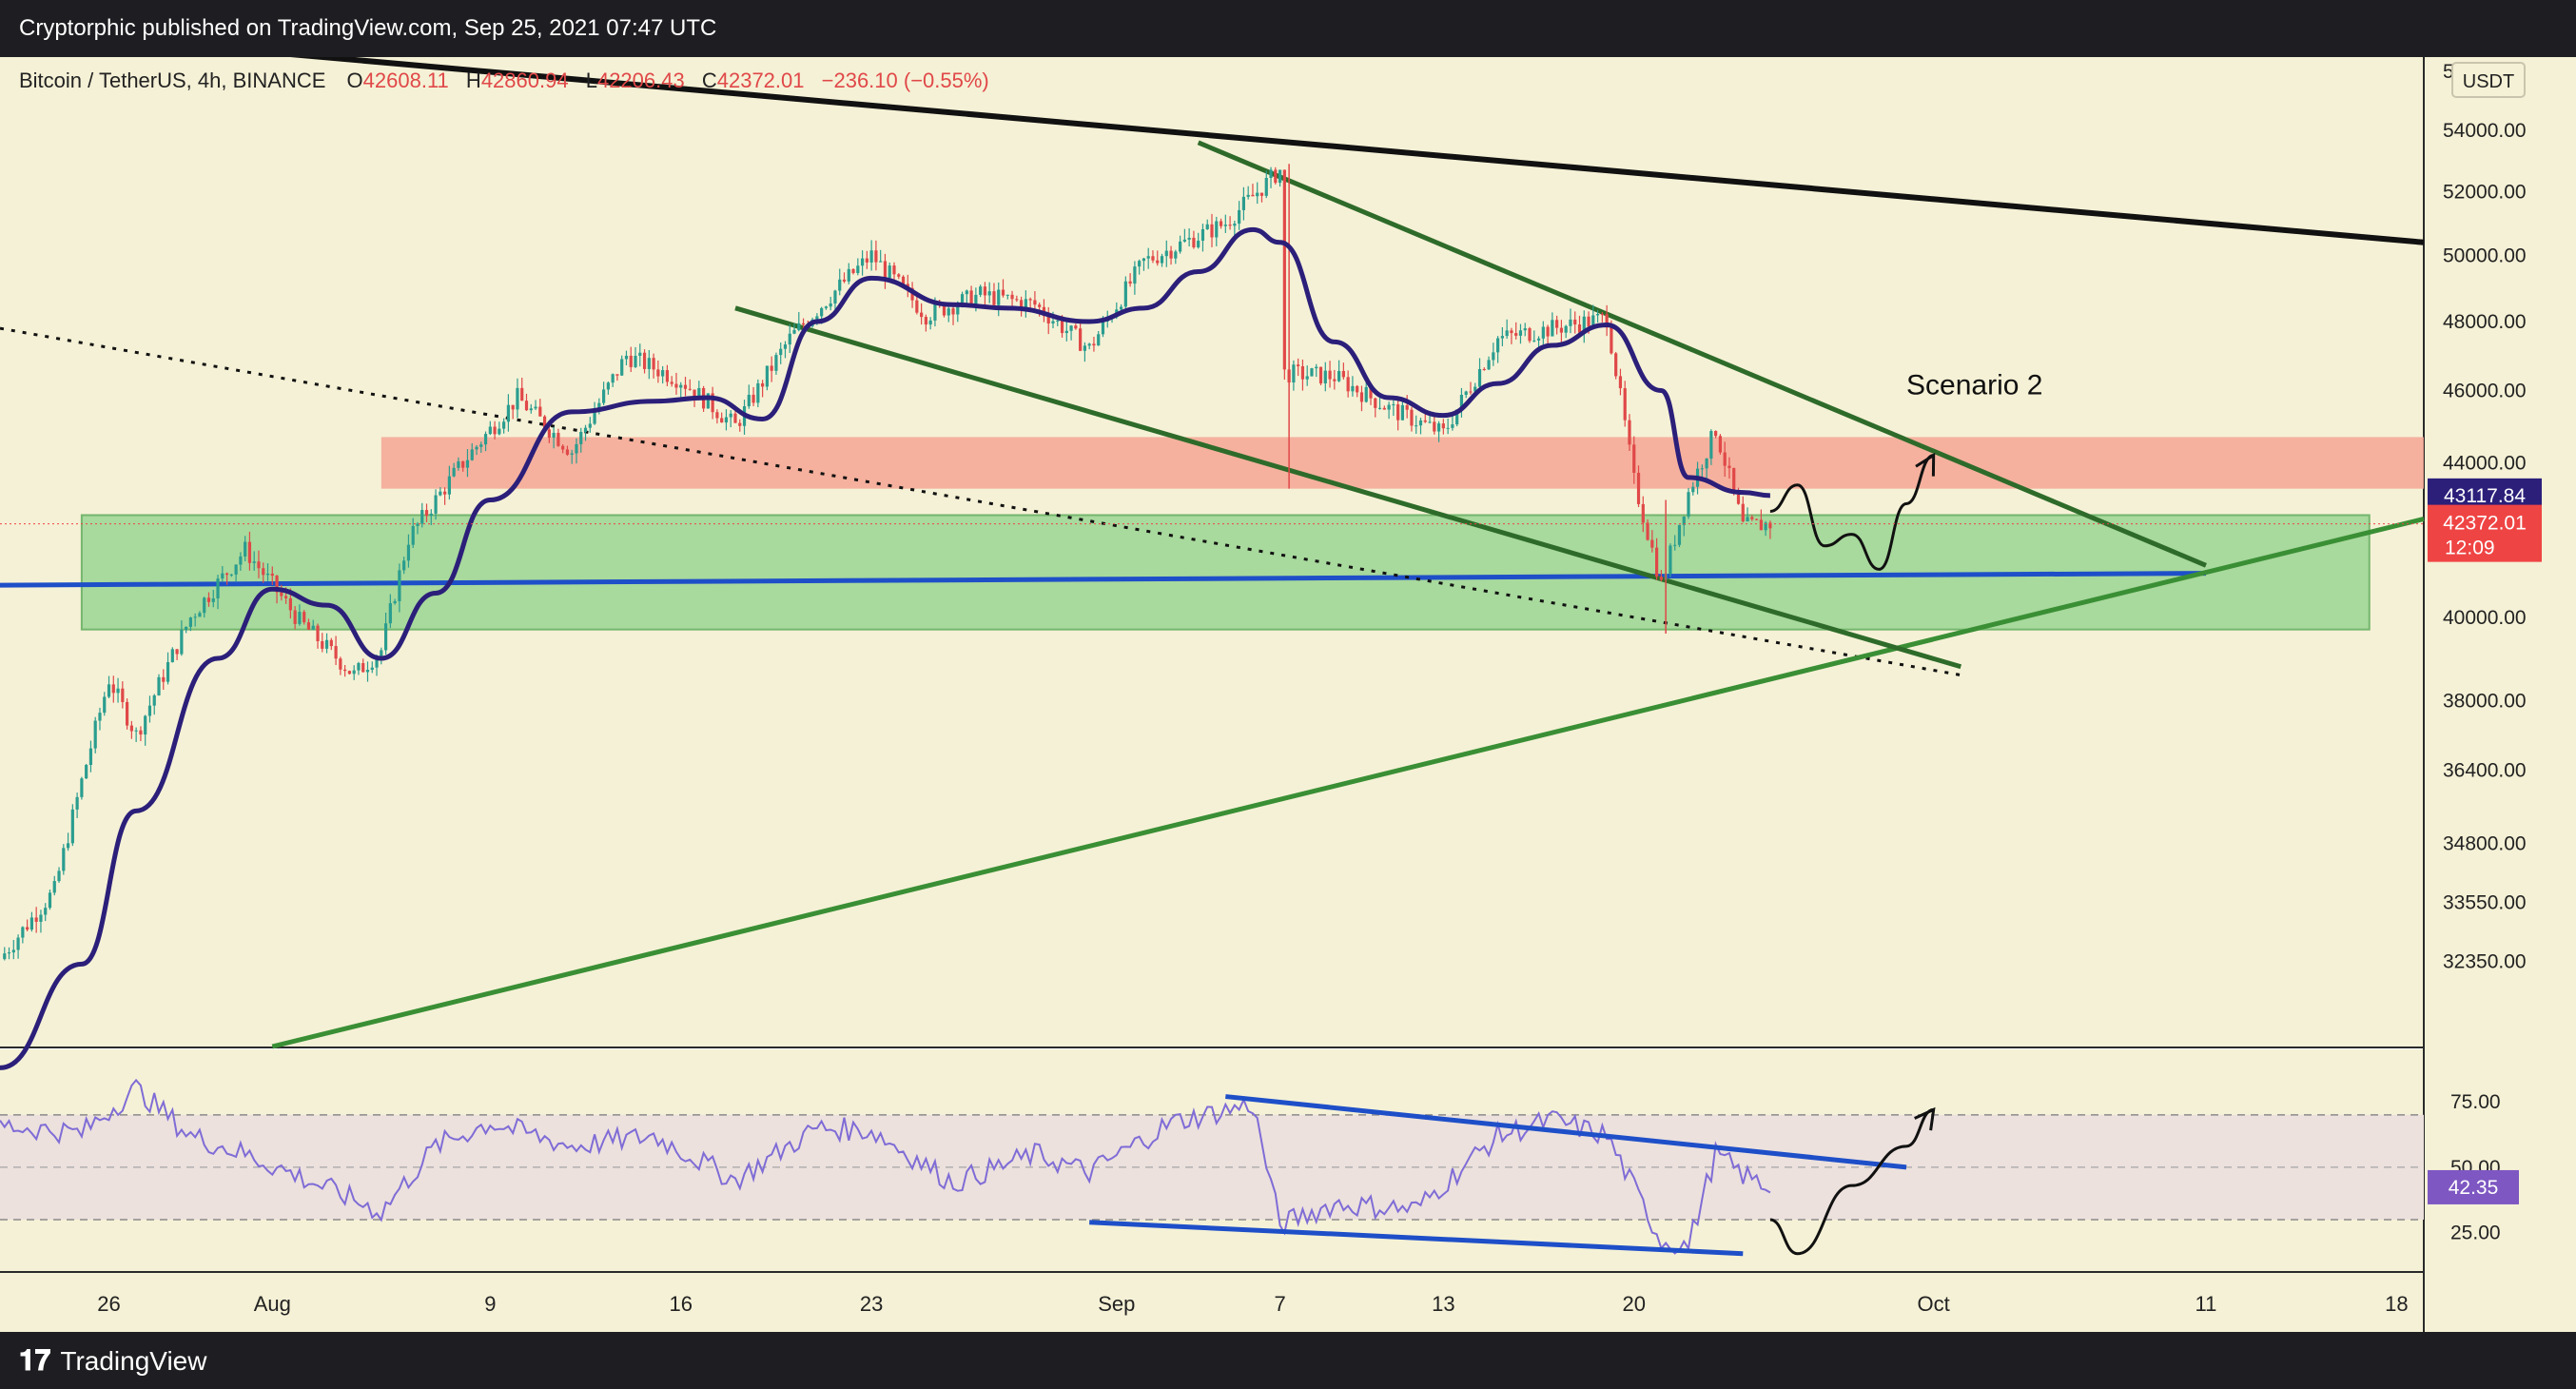  I want to click on rsi-axis-label: 25.00, so click(2476, 1233).